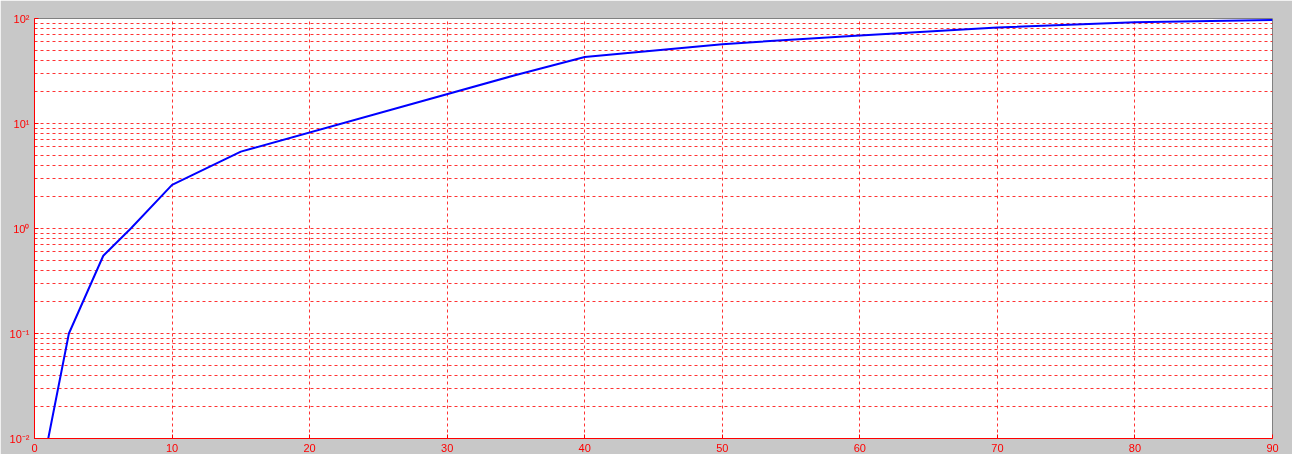 This screenshot has width=1292, height=454. Describe the element at coordinates (997, 447) in the screenshot. I see `x-tick-label: 70` at that location.